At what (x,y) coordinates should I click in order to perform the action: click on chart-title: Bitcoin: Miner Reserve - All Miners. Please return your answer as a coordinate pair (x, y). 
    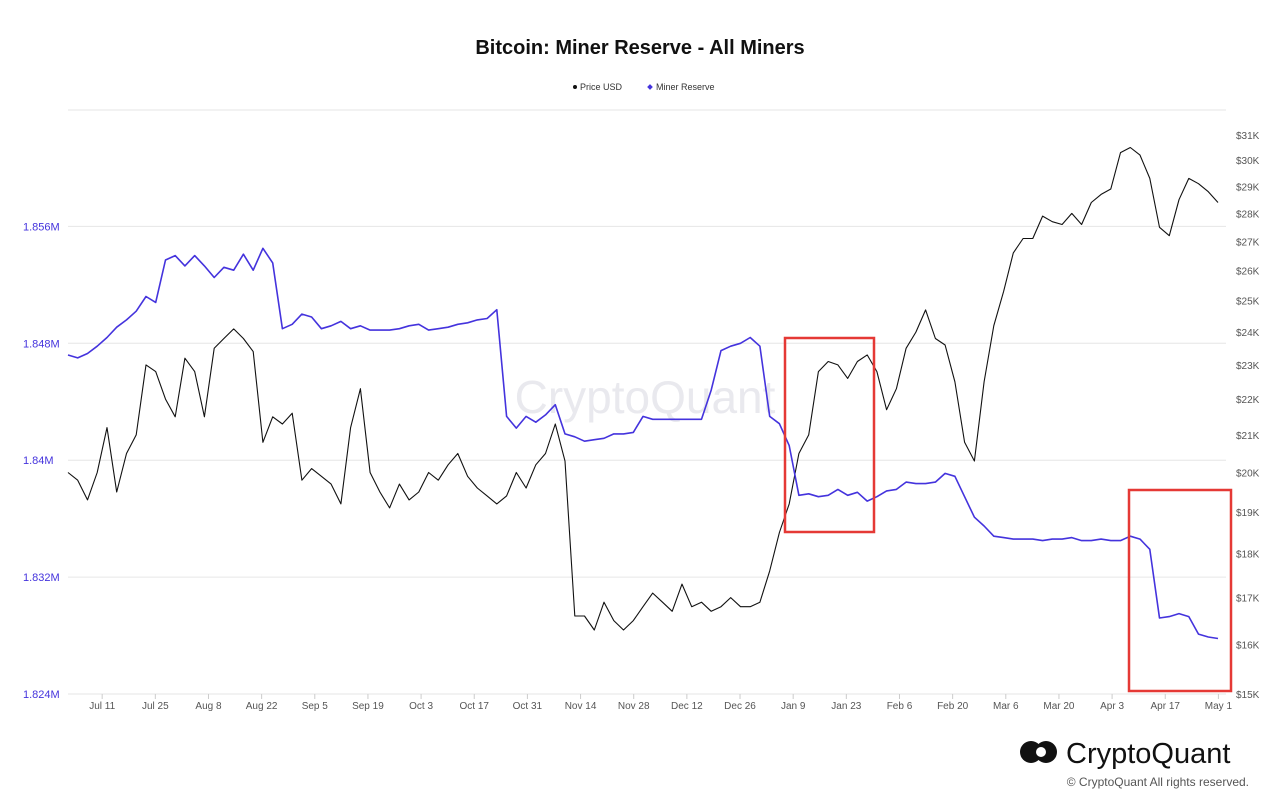
    Looking at the image, I should click on (639, 48).